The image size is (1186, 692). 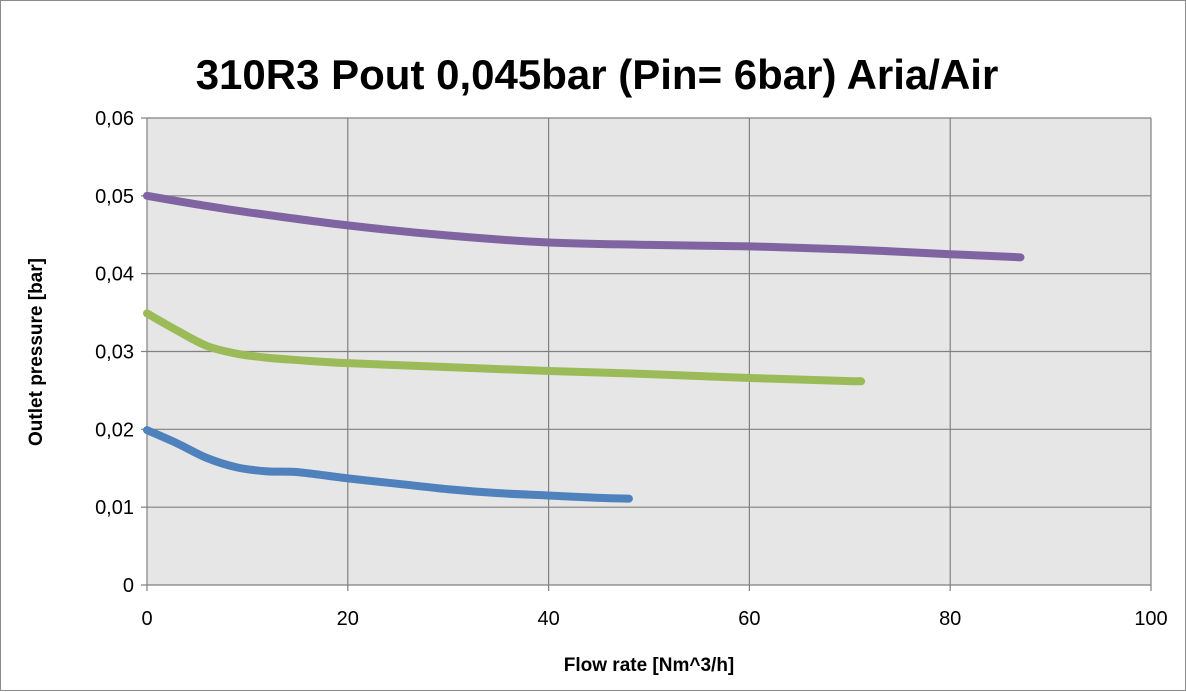 I want to click on x-tick-label: 100, so click(x=1150, y=619).